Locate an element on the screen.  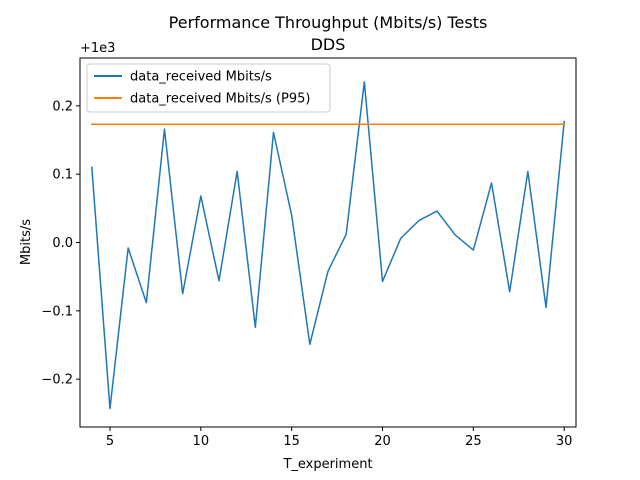
legend-box is located at coordinates (208, 88).